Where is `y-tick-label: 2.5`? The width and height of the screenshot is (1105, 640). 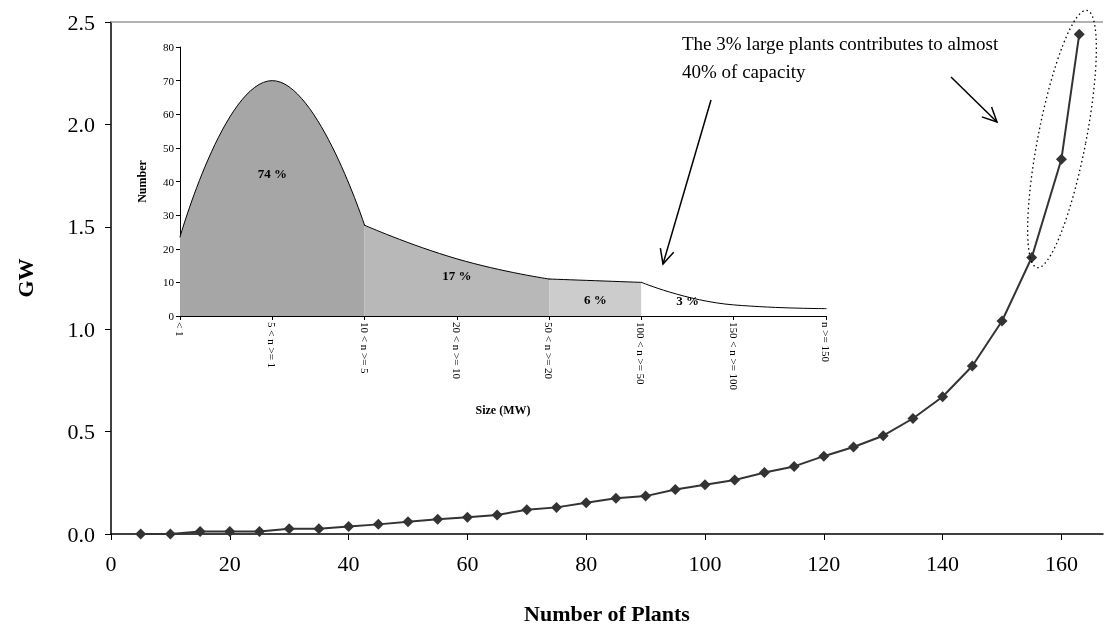
y-tick-label: 2.5 is located at coordinates (81, 22).